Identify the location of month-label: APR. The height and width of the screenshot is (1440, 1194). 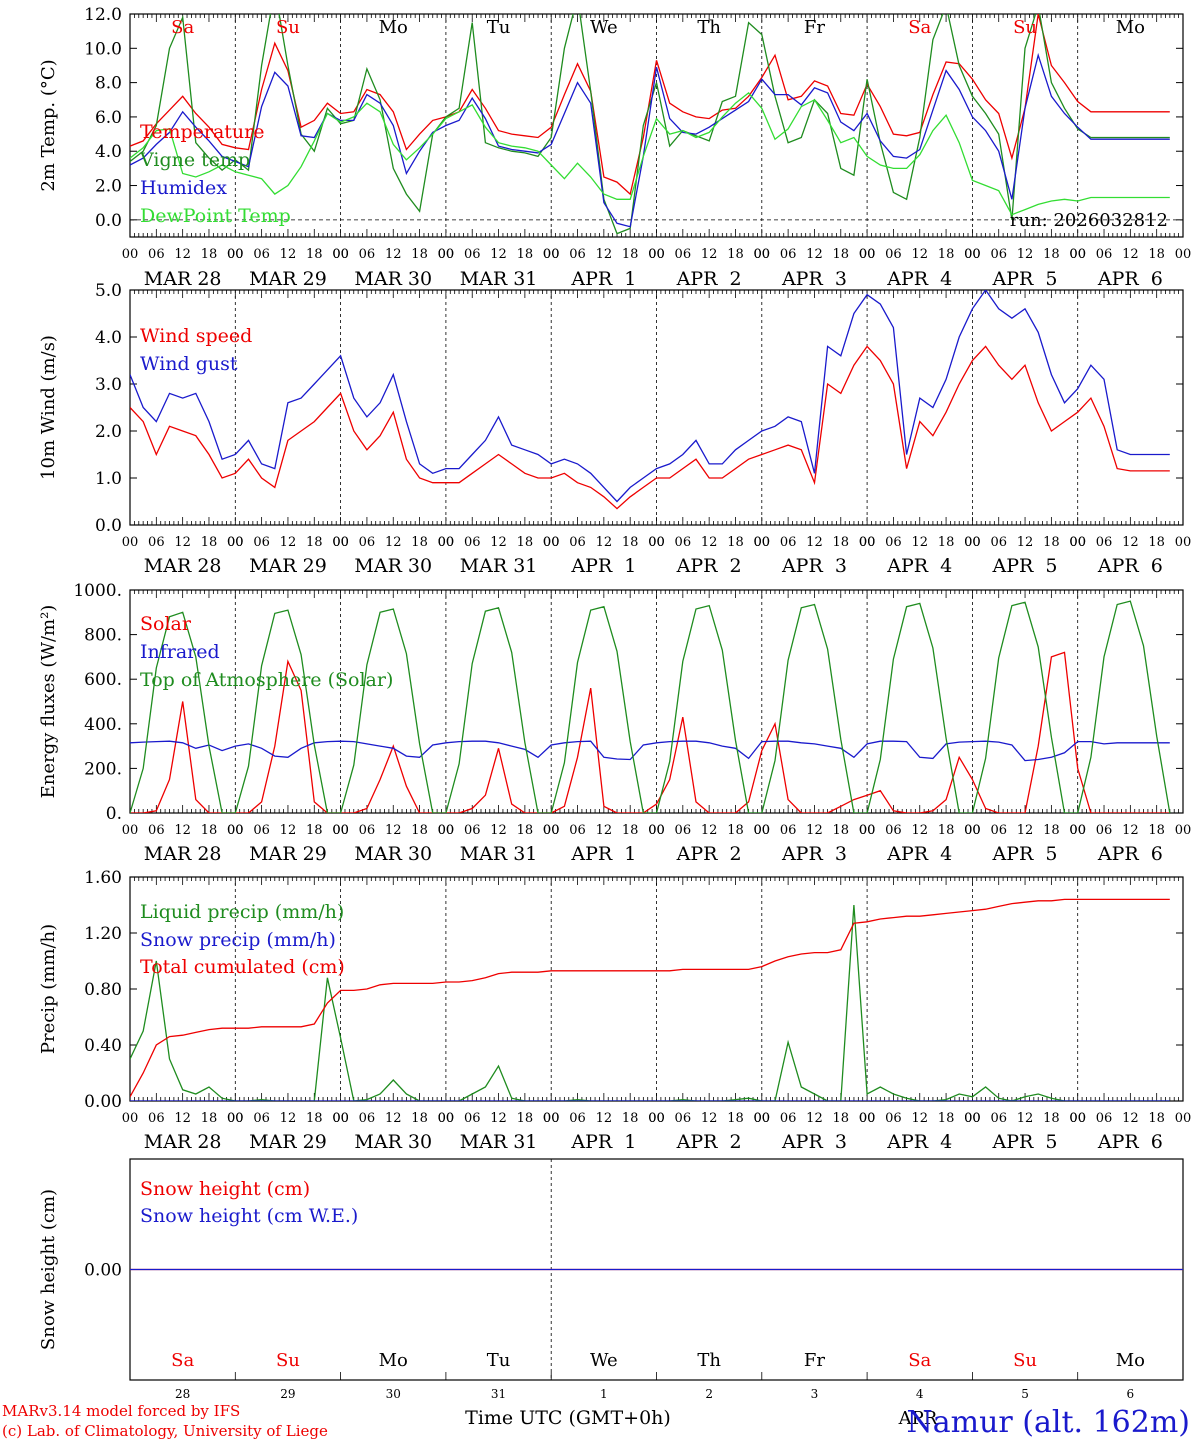
(918, 1418).